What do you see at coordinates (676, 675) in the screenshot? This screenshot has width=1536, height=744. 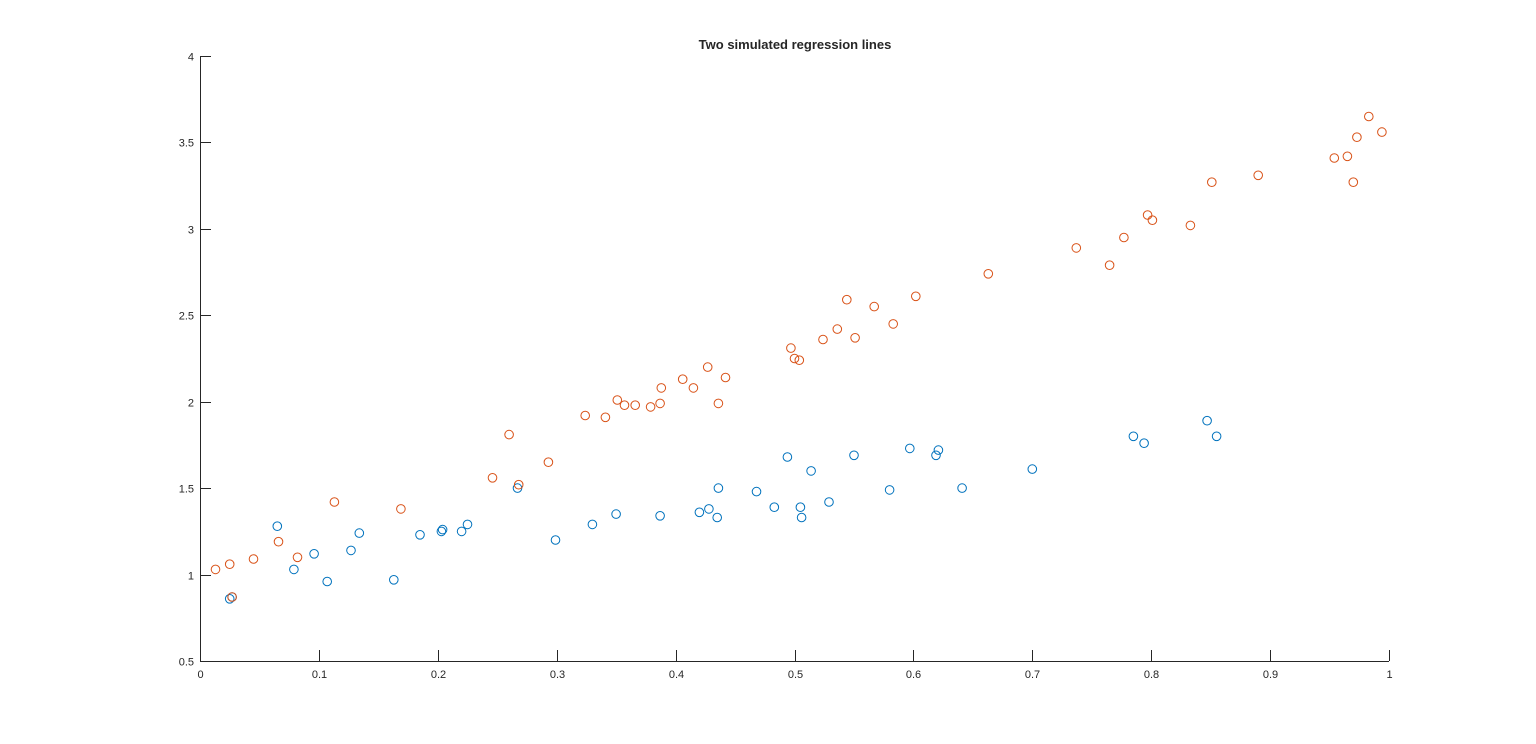 I see `x-tick-label: 0.4` at bounding box center [676, 675].